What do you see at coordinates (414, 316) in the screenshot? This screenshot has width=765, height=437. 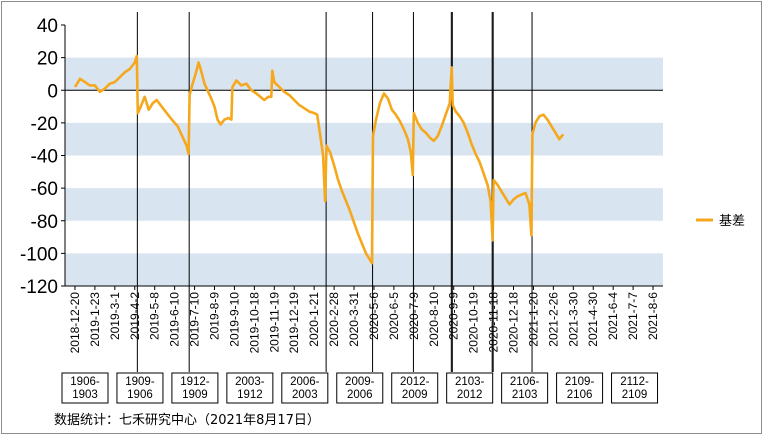 I see `x-tick-label: 2020-7-9` at bounding box center [414, 316].